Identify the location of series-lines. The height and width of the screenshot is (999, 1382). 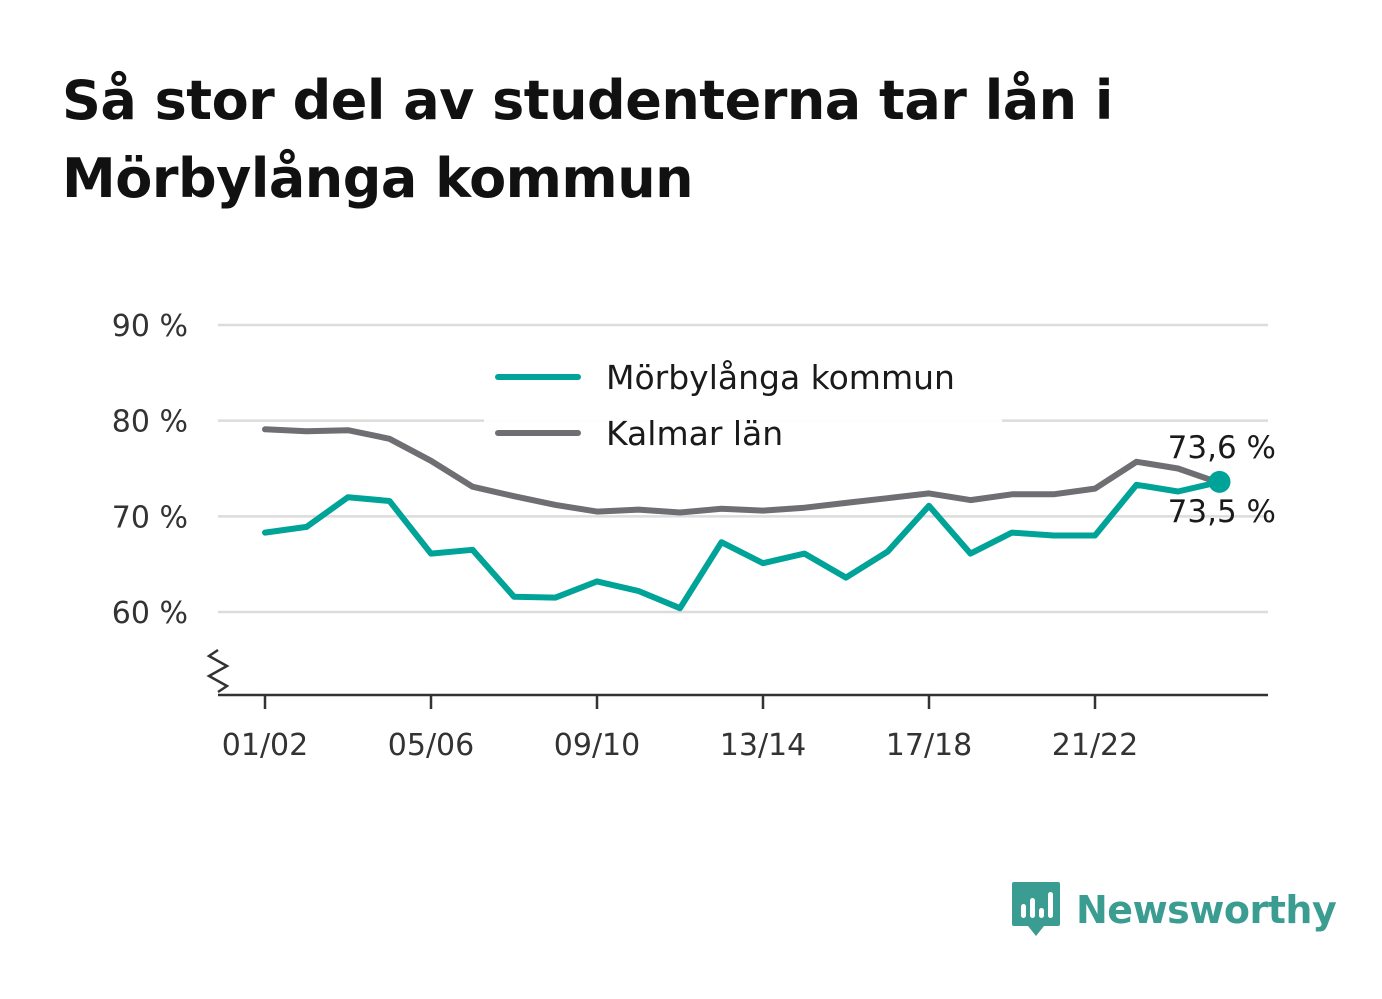
(746, 519).